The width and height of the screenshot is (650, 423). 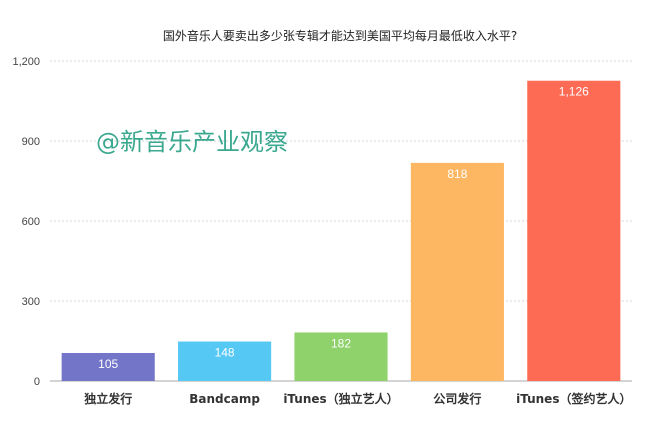 I want to click on y-axis: 0 300 600 900 1,200, so click(x=26, y=222).